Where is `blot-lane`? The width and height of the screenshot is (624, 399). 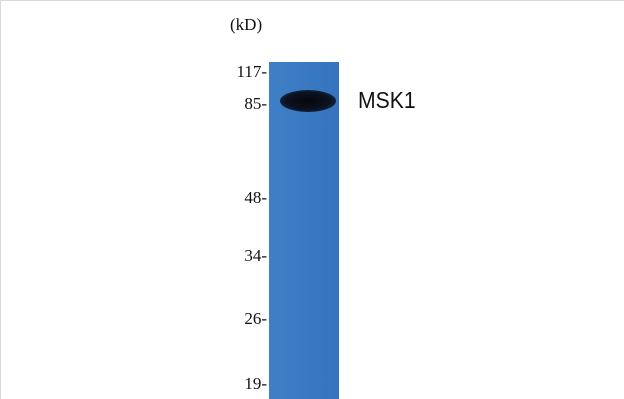
blot-lane is located at coordinates (304, 230).